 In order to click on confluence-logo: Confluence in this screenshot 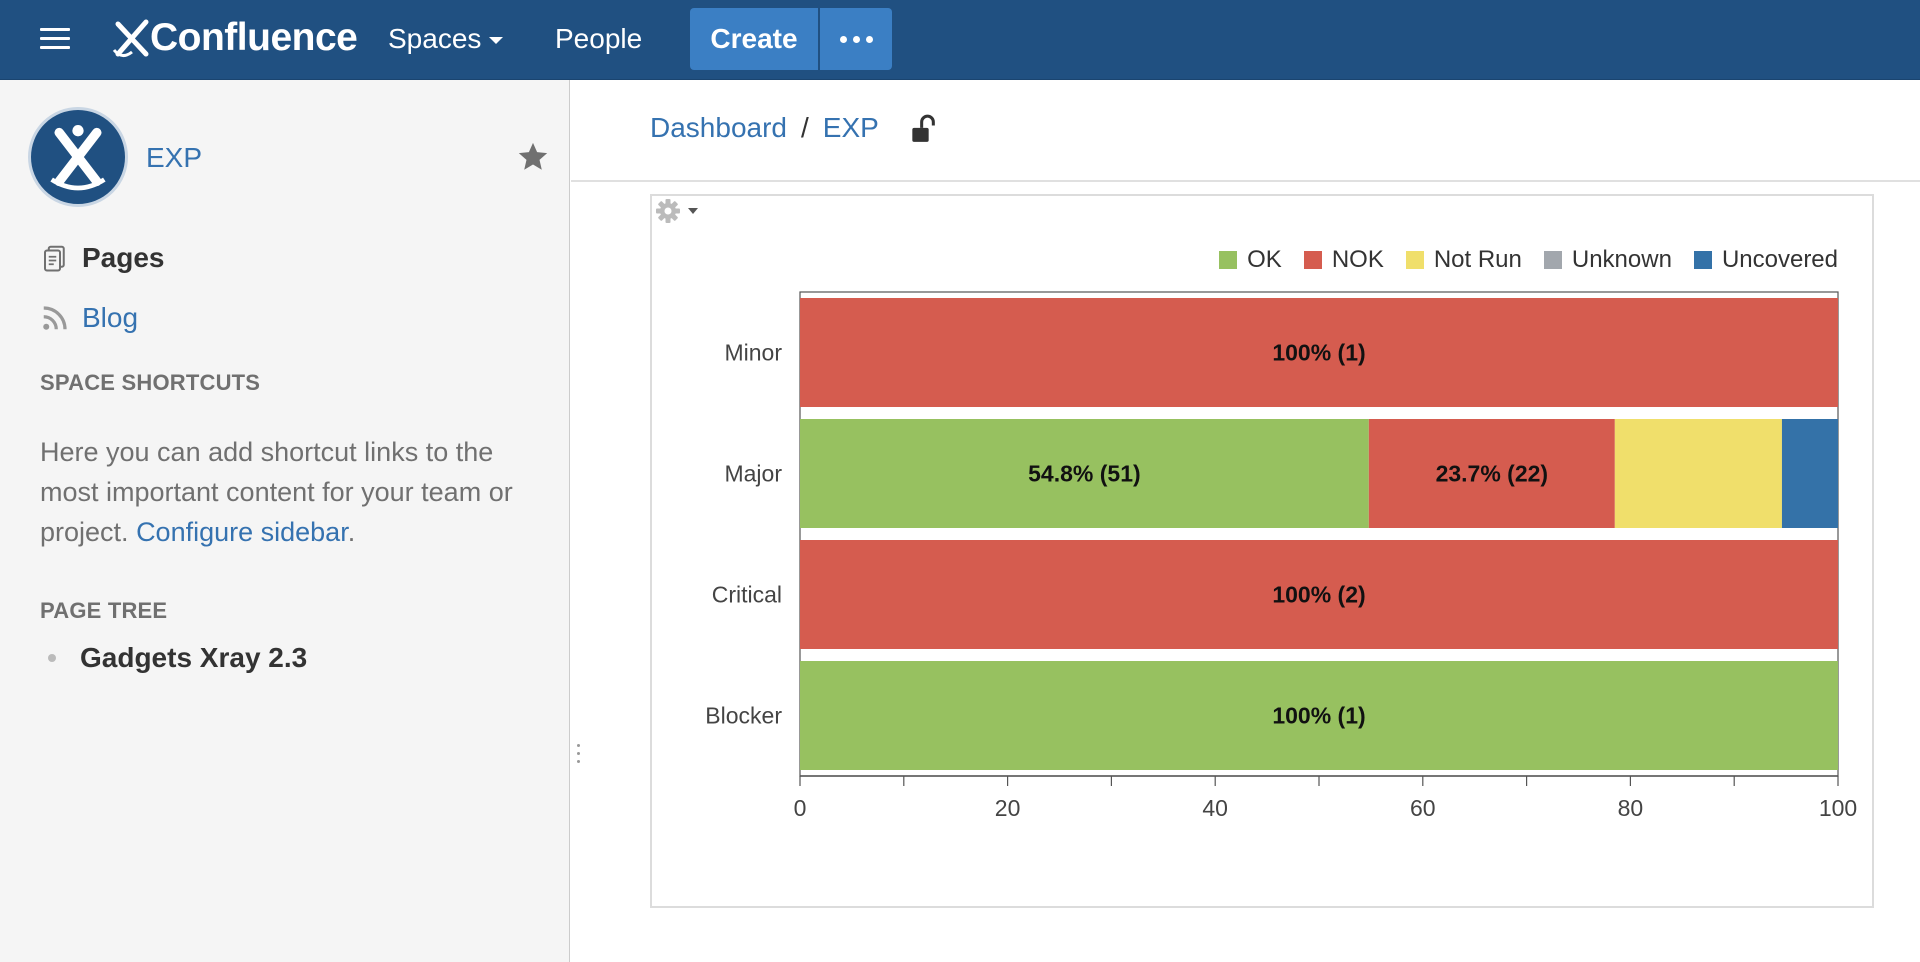, I will do `click(234, 38)`.